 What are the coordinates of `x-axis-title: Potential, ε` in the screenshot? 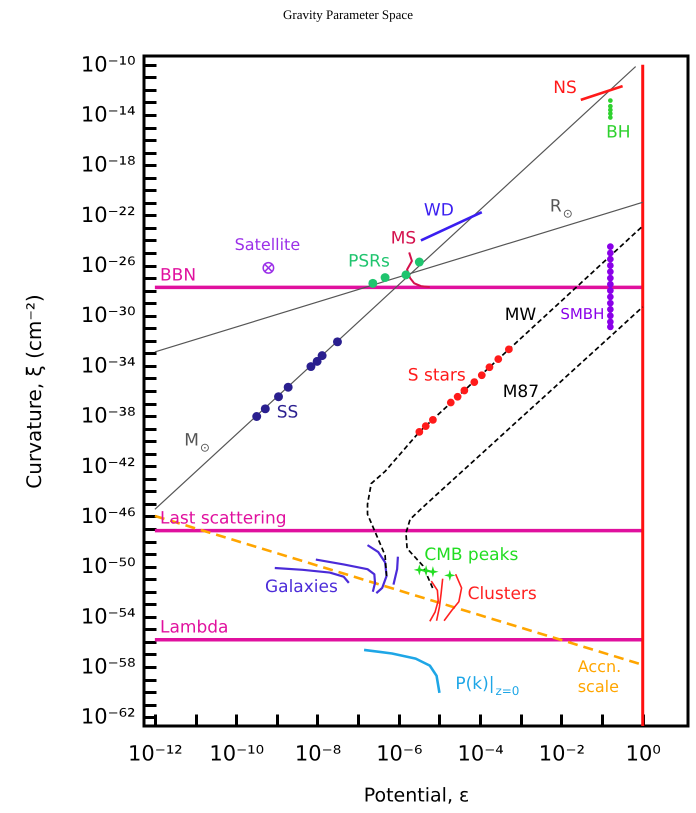 It's located at (417, 795).